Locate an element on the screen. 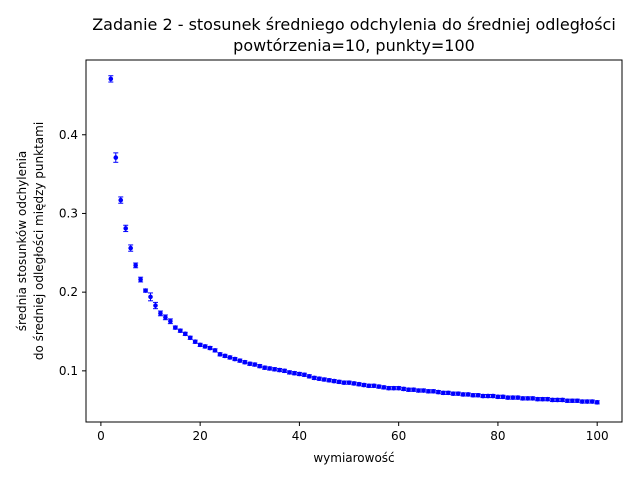  y-axis-label-line-1: średnia stosunków odchylenia is located at coordinates (22, 241).